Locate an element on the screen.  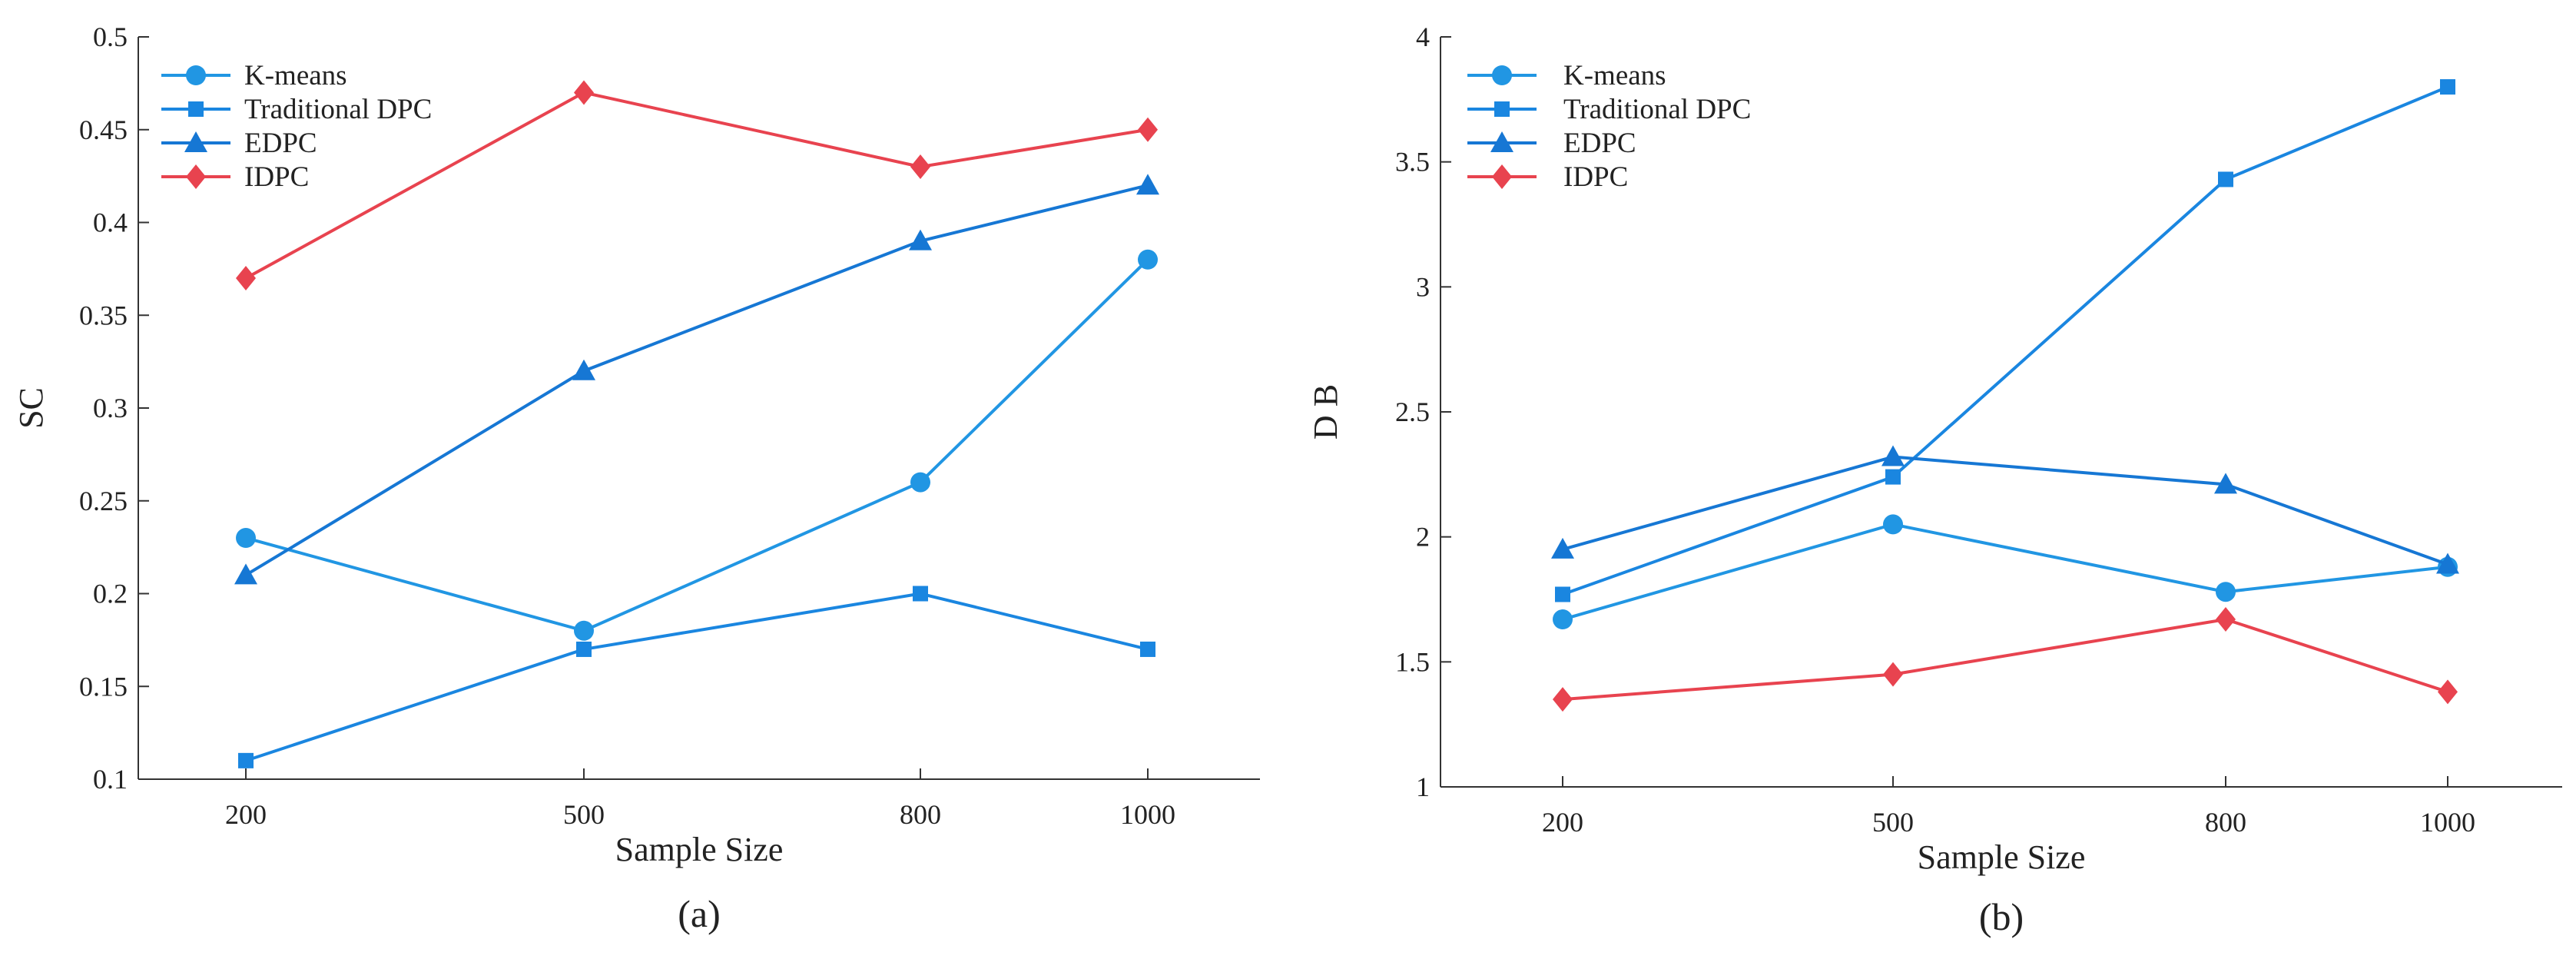
y-tick-label: 0.5 is located at coordinates (110, 37).